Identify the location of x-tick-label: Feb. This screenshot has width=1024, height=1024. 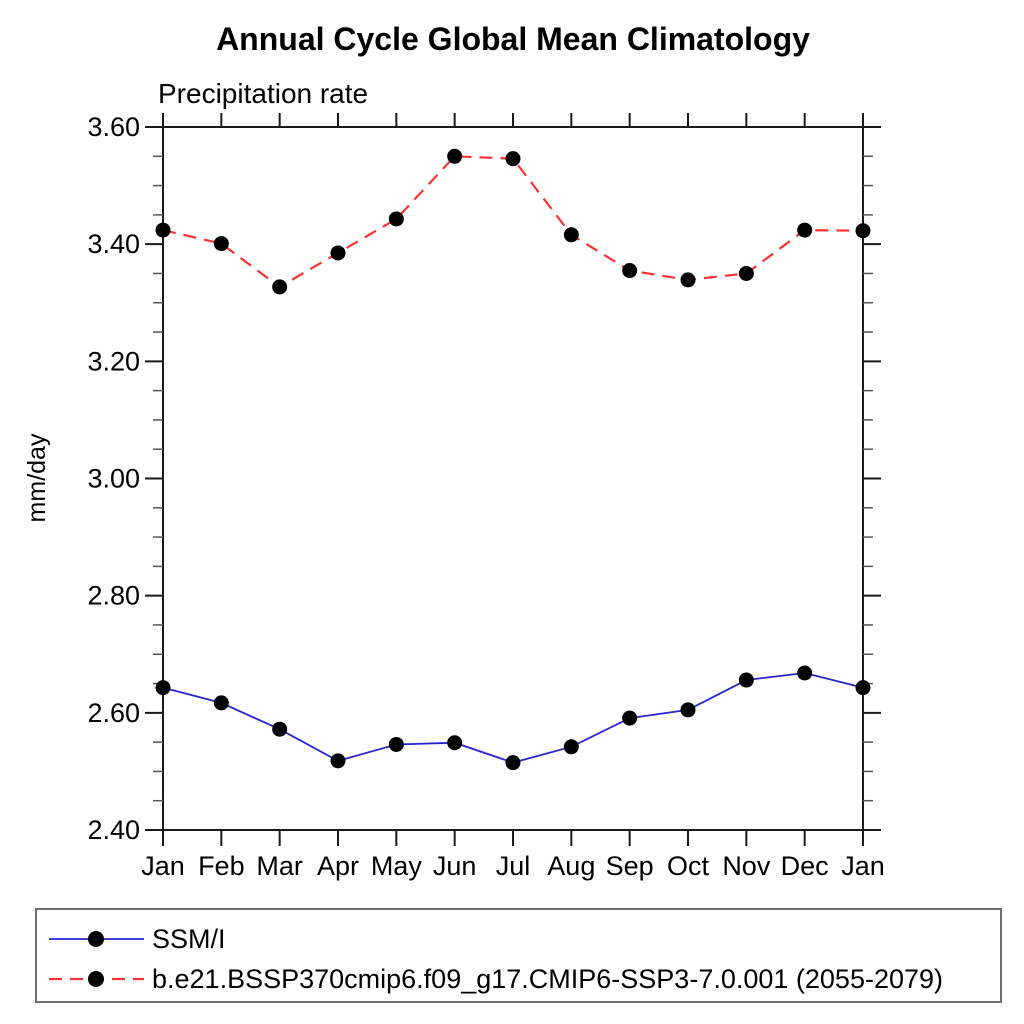
(221, 866).